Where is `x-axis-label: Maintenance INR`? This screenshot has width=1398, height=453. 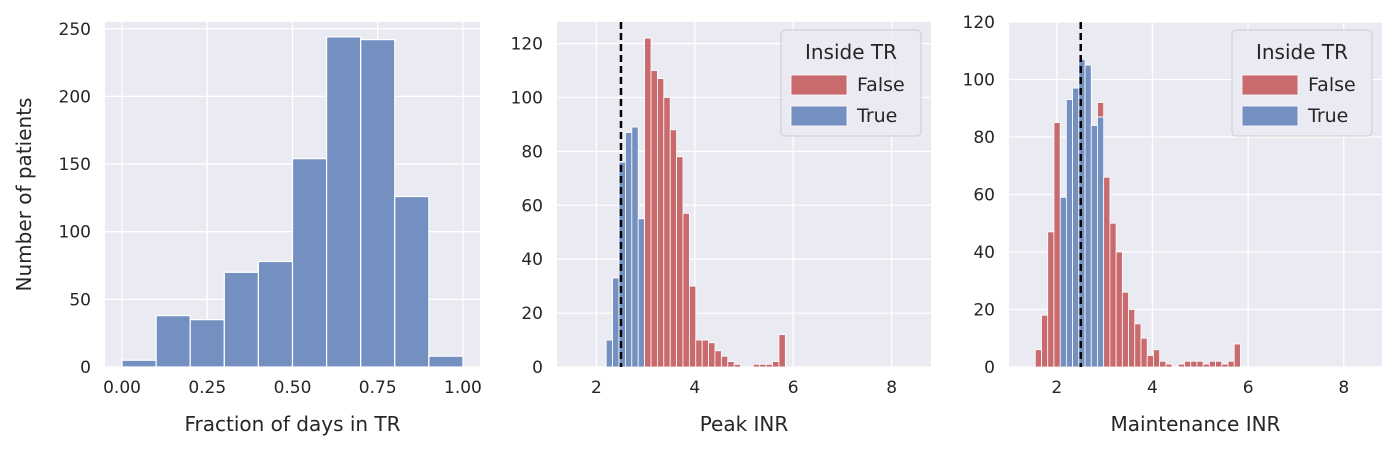
x-axis-label: Maintenance INR is located at coordinates (1196, 424).